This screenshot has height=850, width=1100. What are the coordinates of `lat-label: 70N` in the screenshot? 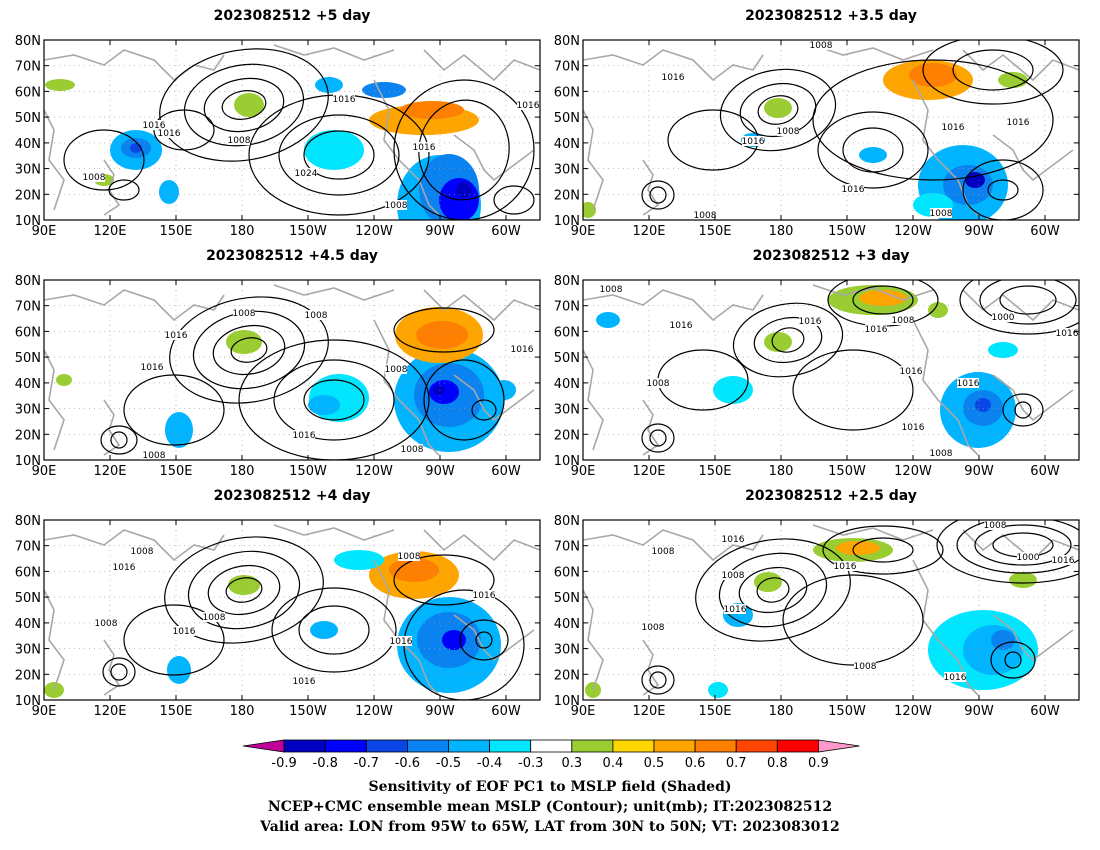 It's located at (567, 547).